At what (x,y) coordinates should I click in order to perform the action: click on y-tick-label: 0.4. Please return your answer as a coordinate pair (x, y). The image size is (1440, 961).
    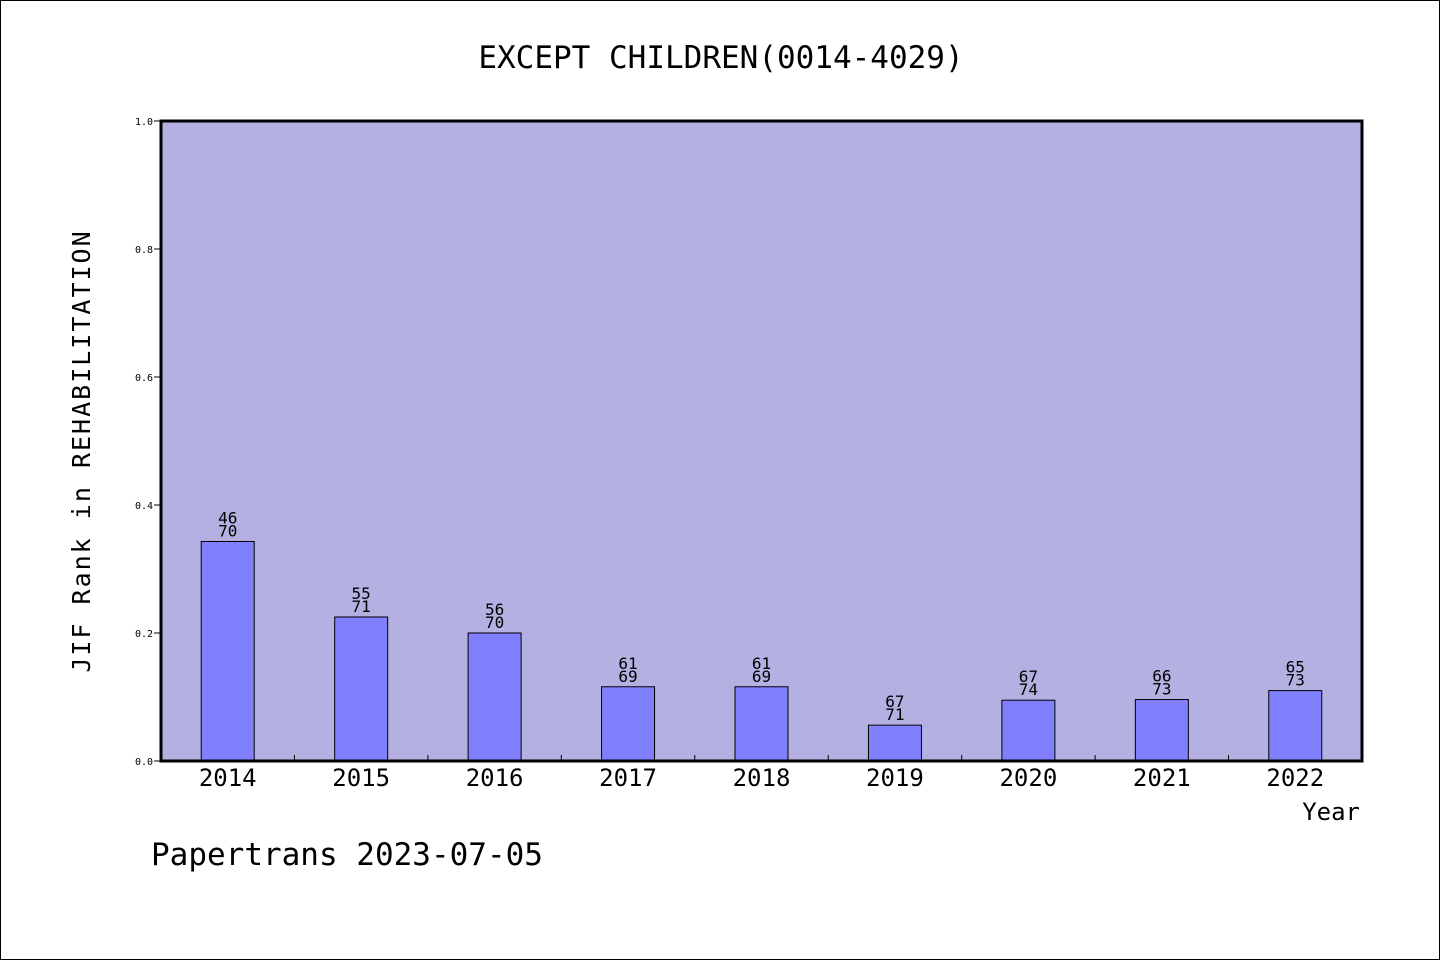
    Looking at the image, I should click on (144, 506).